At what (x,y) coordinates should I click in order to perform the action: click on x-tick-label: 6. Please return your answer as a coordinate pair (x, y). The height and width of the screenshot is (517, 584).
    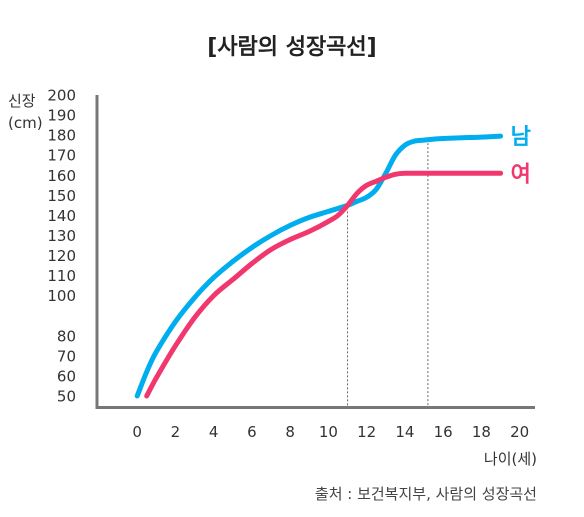
    Looking at the image, I should click on (252, 432).